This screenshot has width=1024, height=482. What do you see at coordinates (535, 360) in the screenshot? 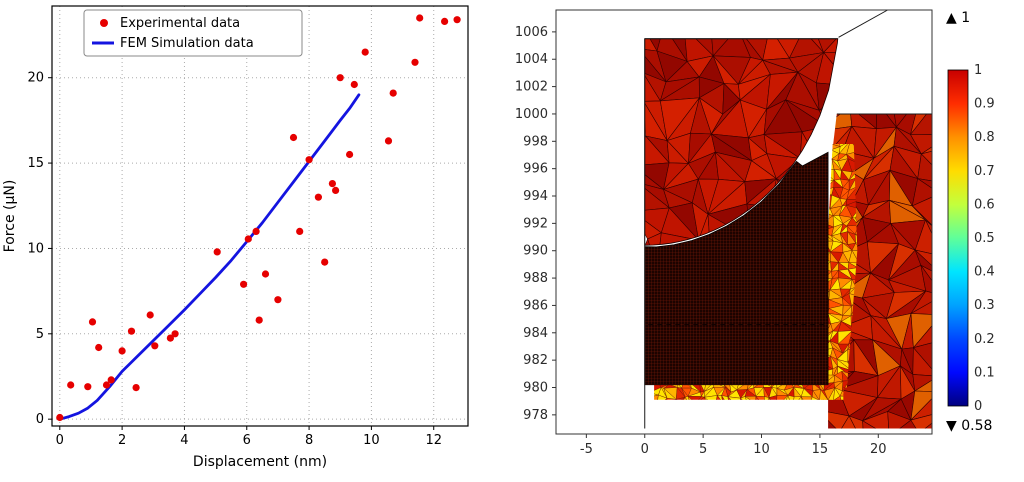
I see `y-tick-label: 982` at bounding box center [535, 360].